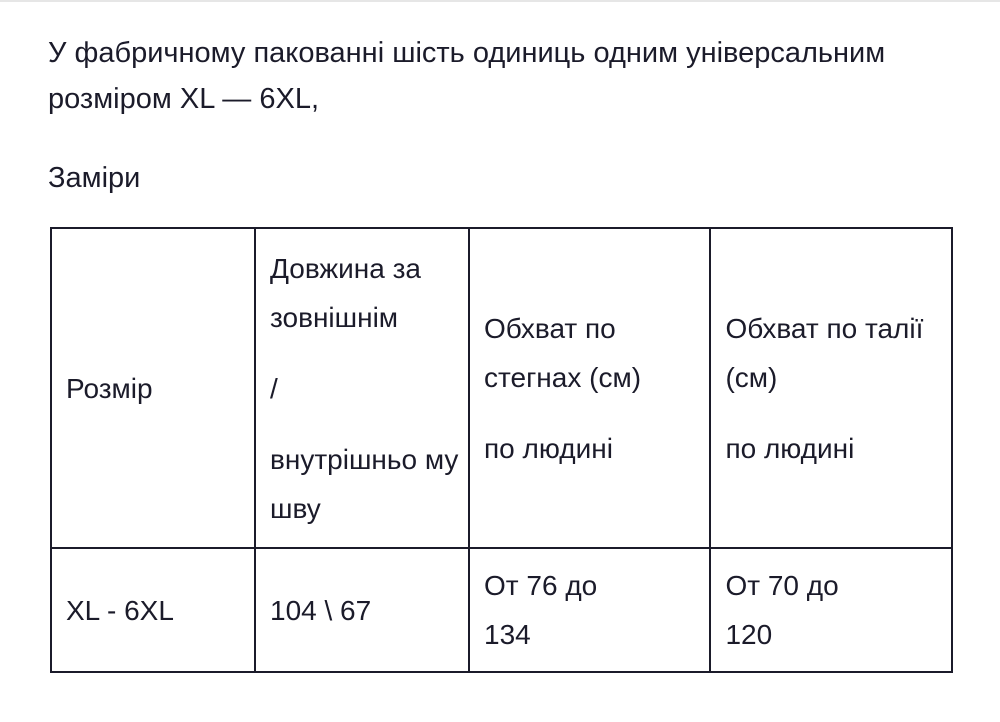 The height and width of the screenshot is (722, 1000). What do you see at coordinates (274, 388) in the screenshot?
I see `header-text: /` at bounding box center [274, 388].